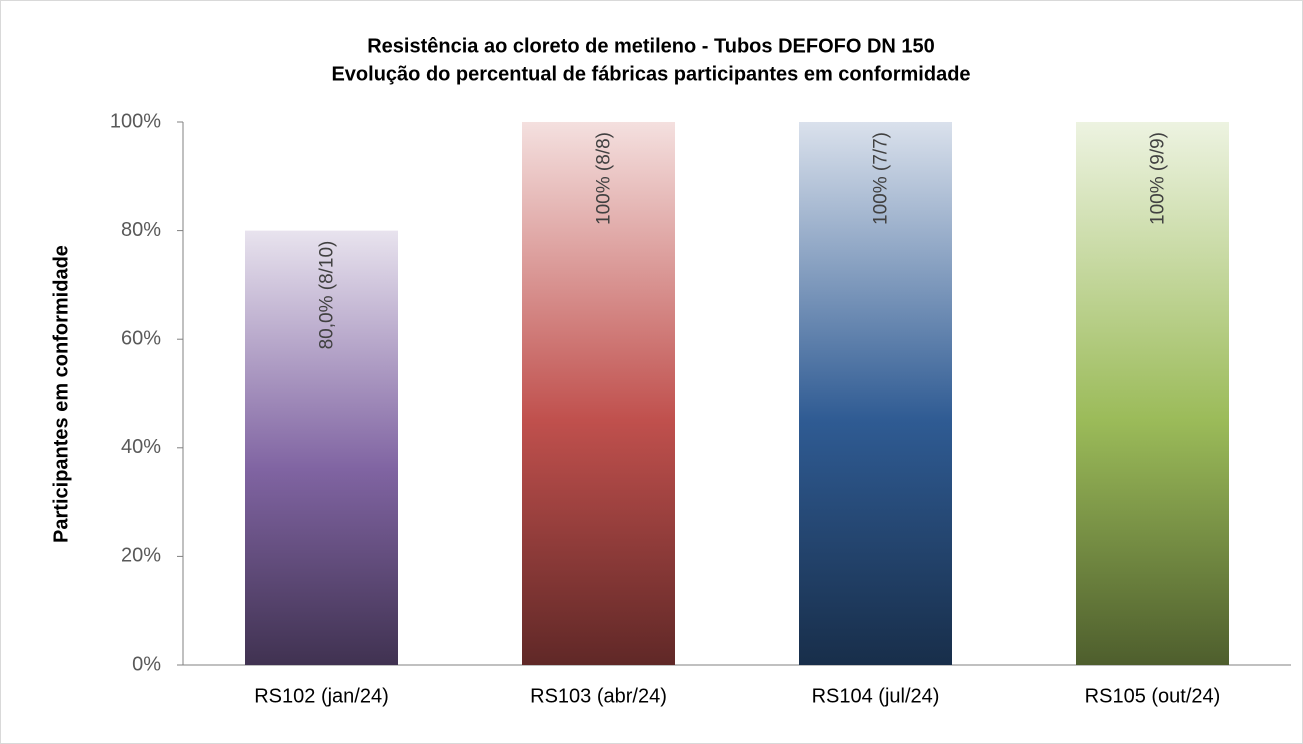 This screenshot has height=744, width=1303. Describe the element at coordinates (881, 178) in the screenshot. I see `data-label: 100% (7/7)` at that location.